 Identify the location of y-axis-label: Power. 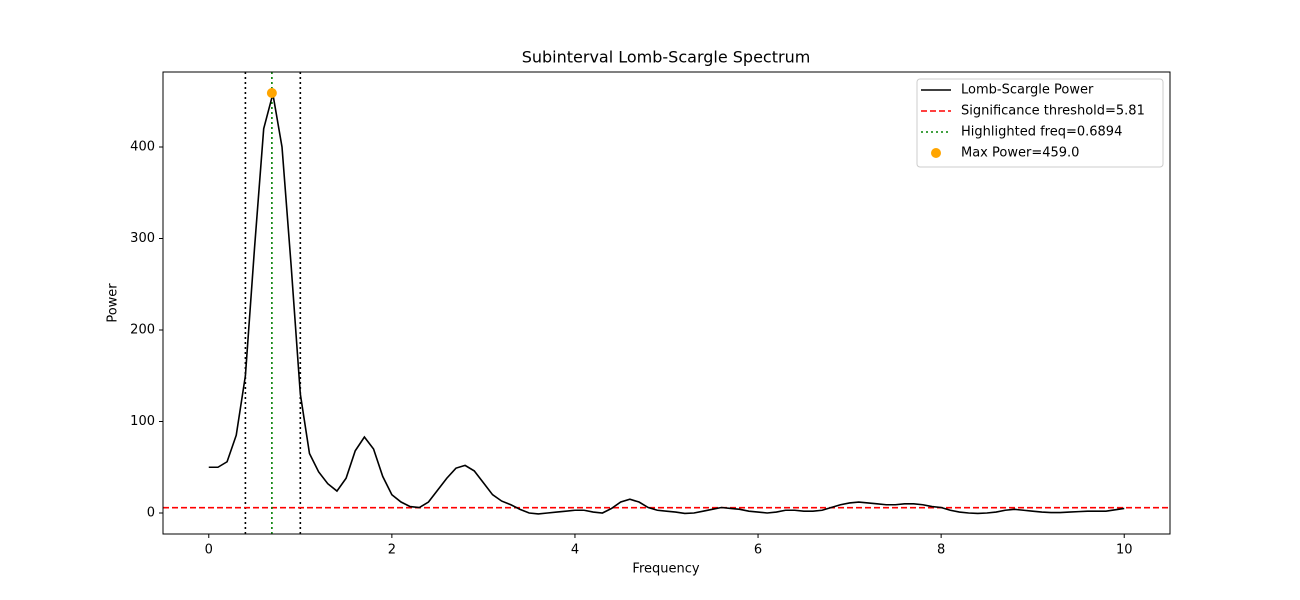
(113, 303).